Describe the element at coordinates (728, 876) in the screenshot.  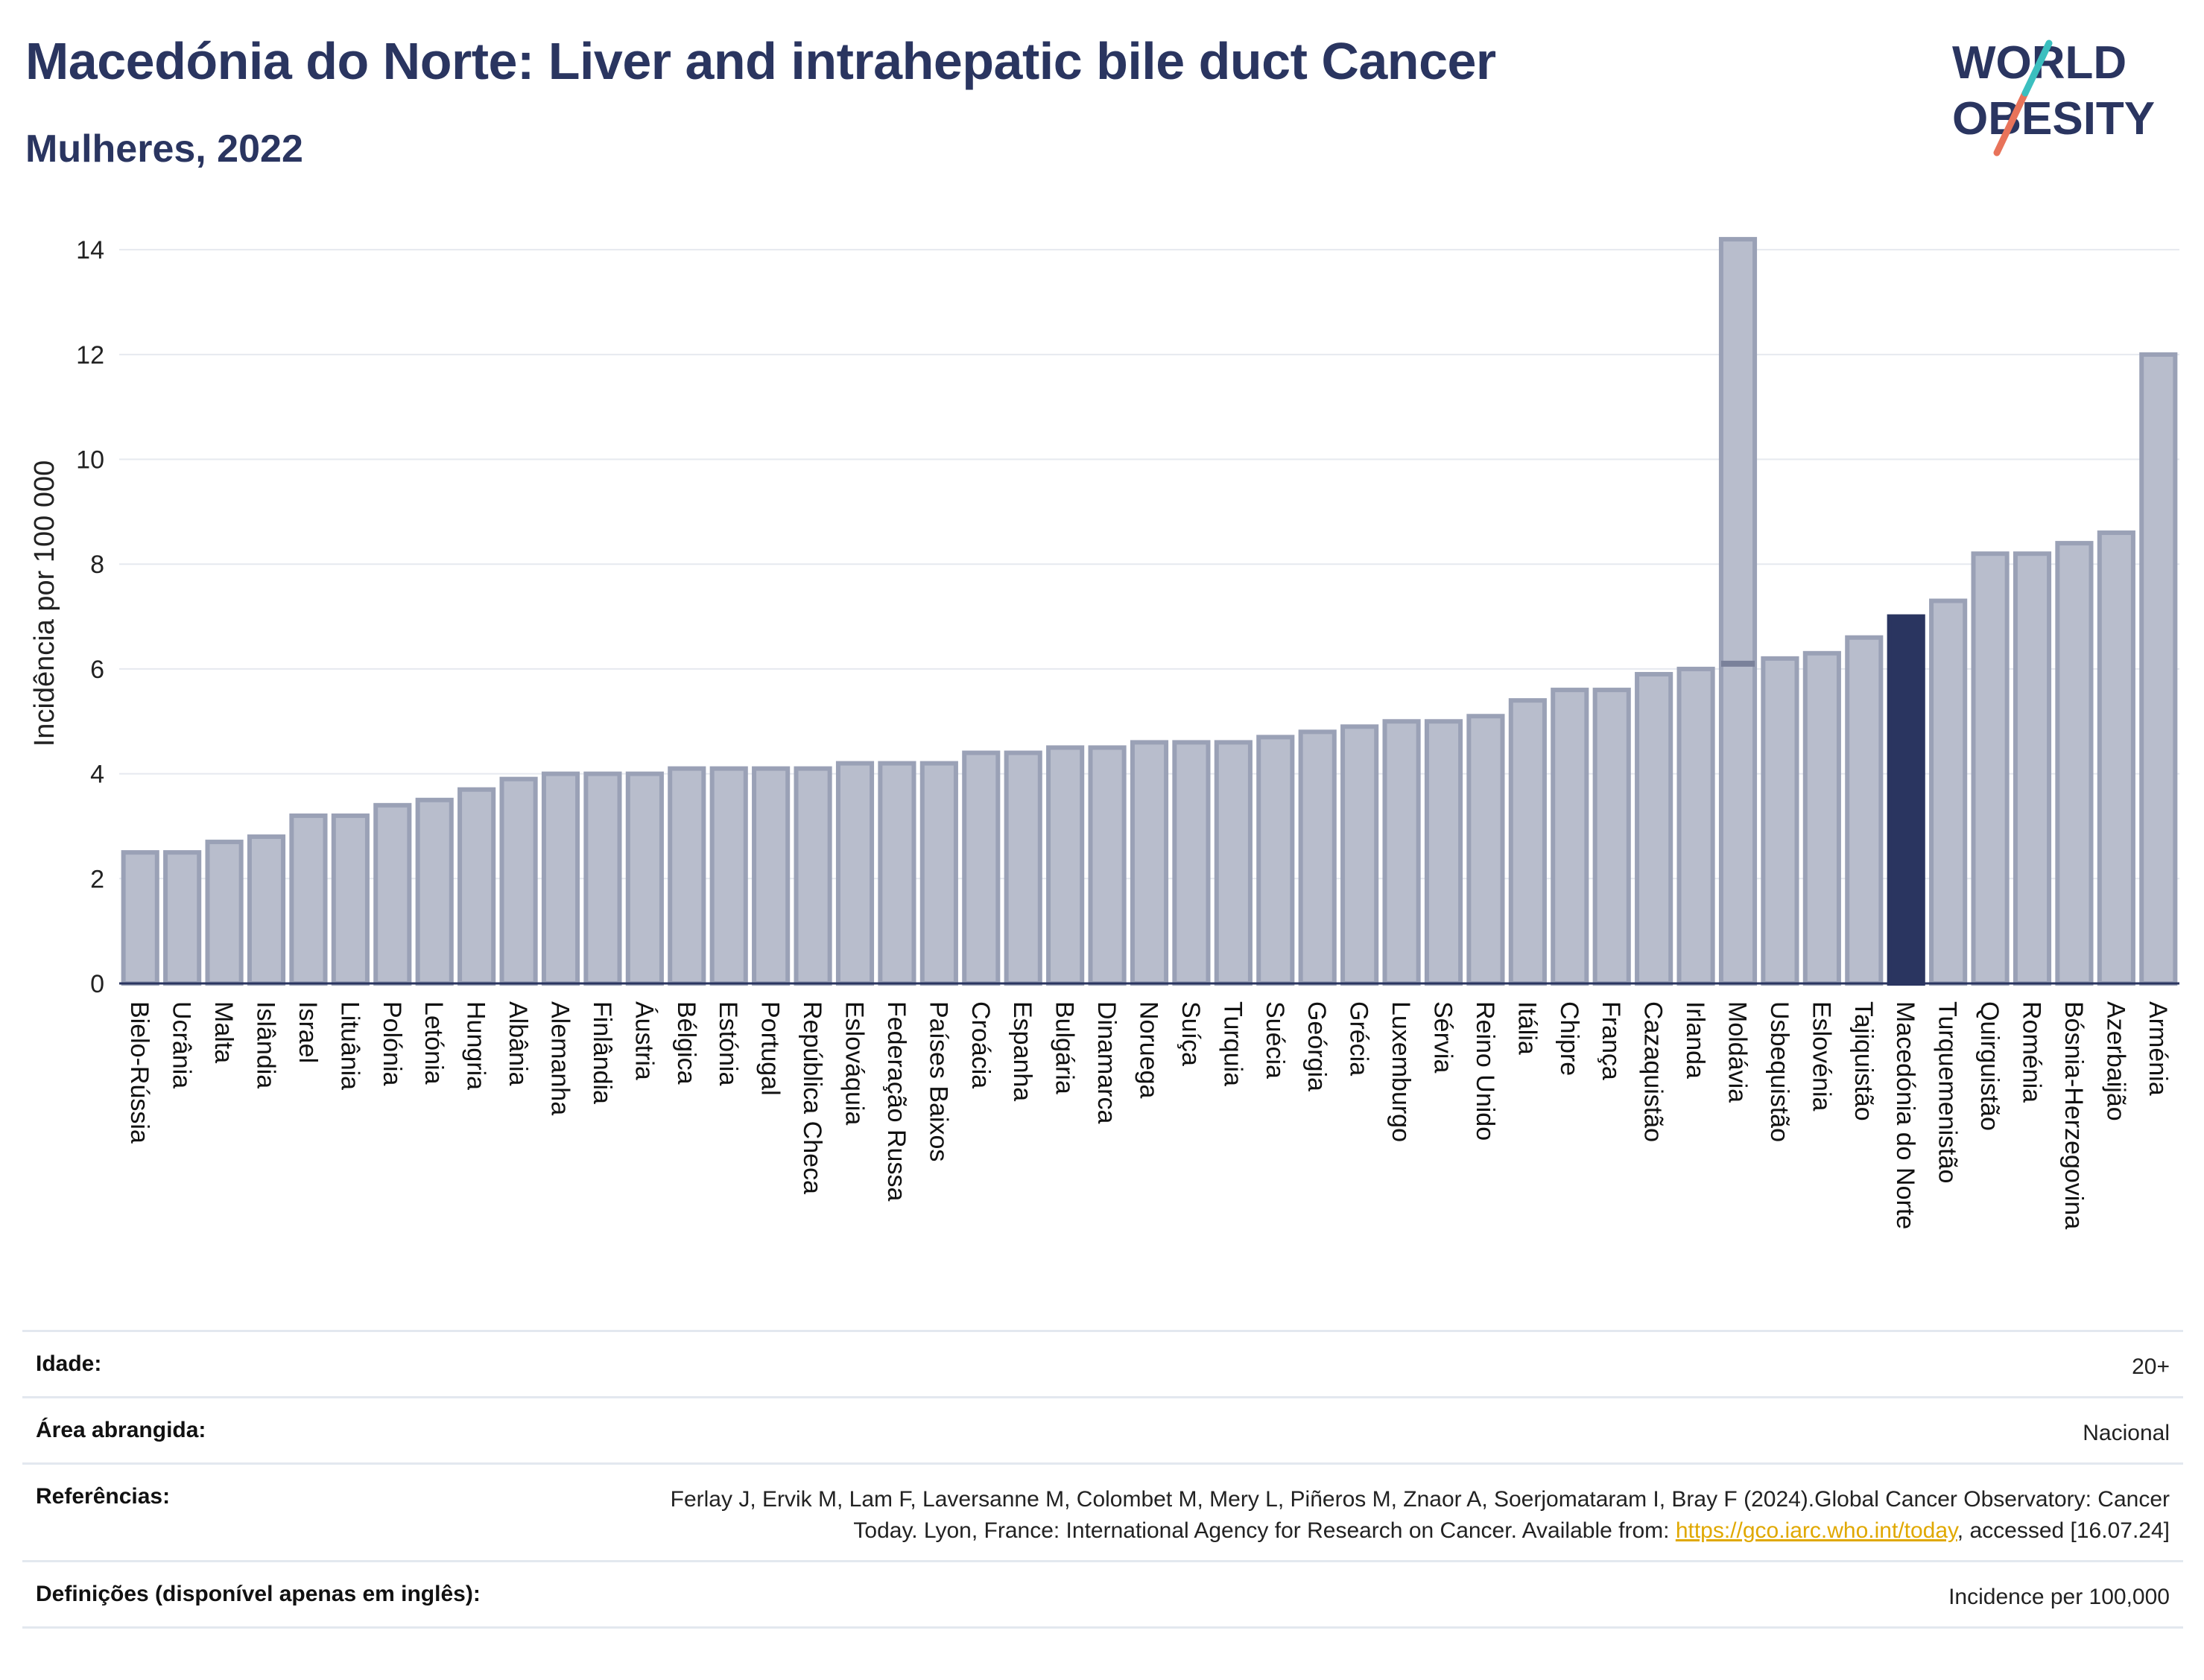
I see `bar-estónia` at that location.